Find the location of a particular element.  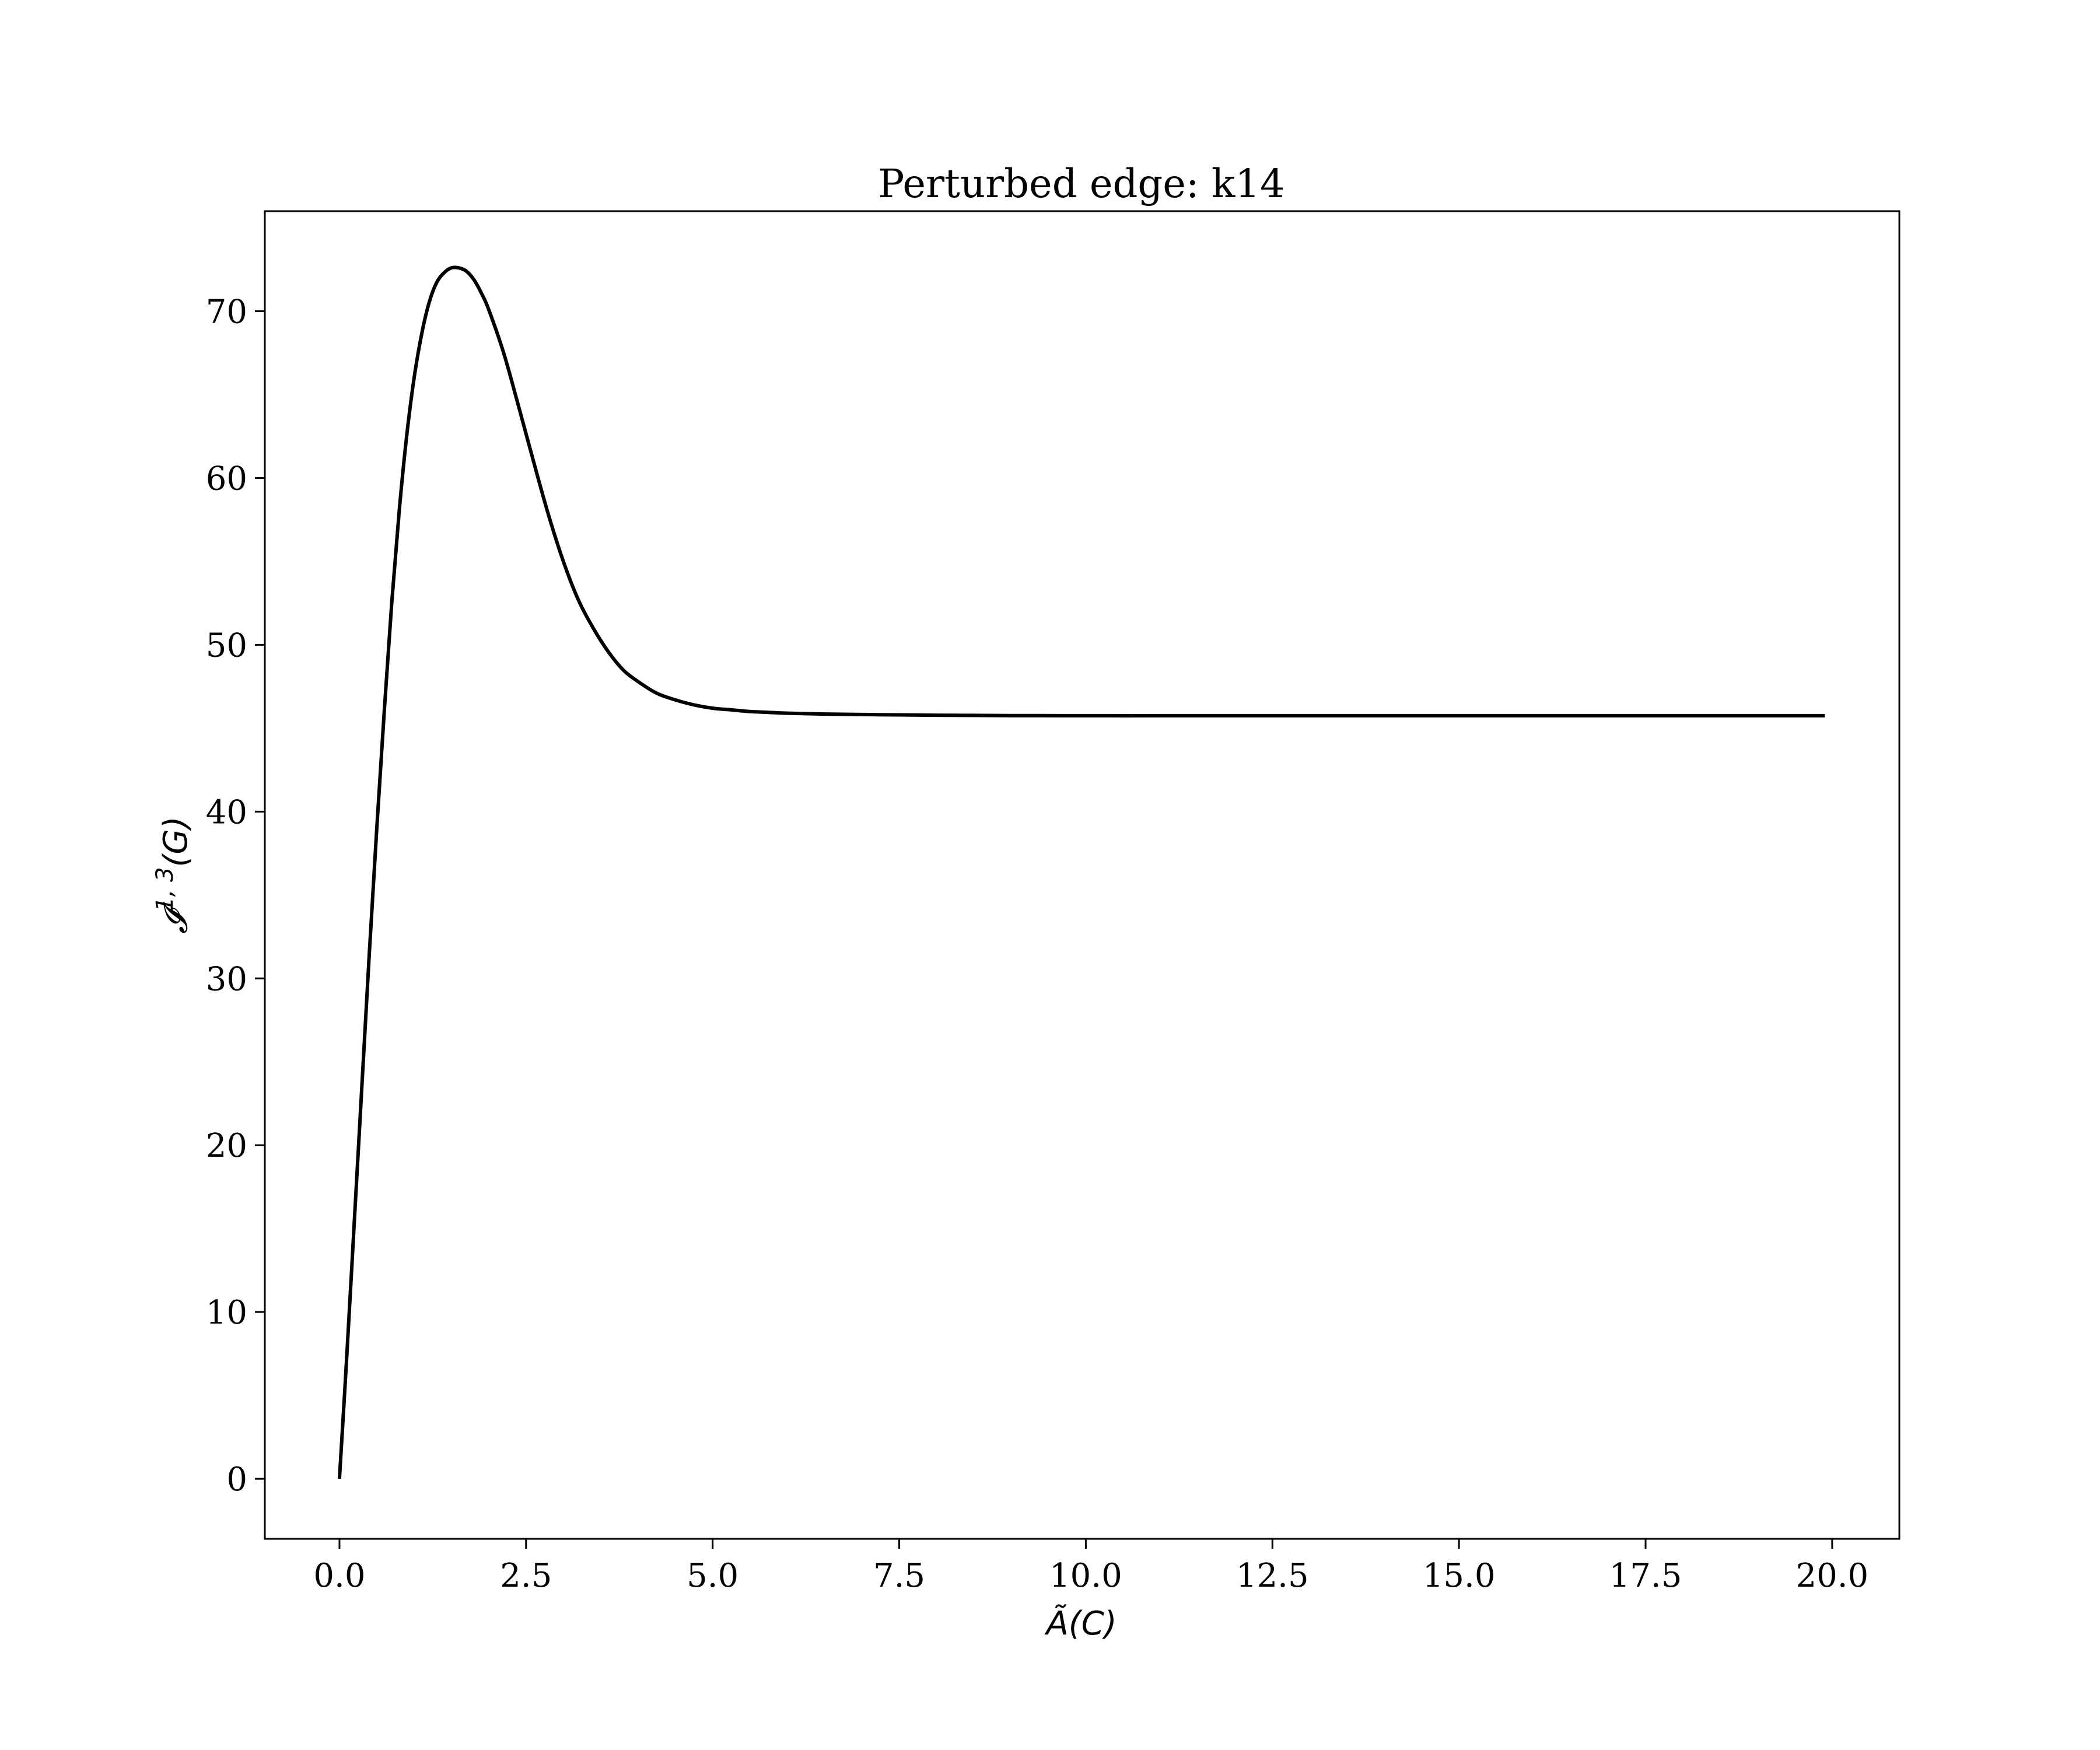

x-tick-label: 20.0 is located at coordinates (1832, 1576).